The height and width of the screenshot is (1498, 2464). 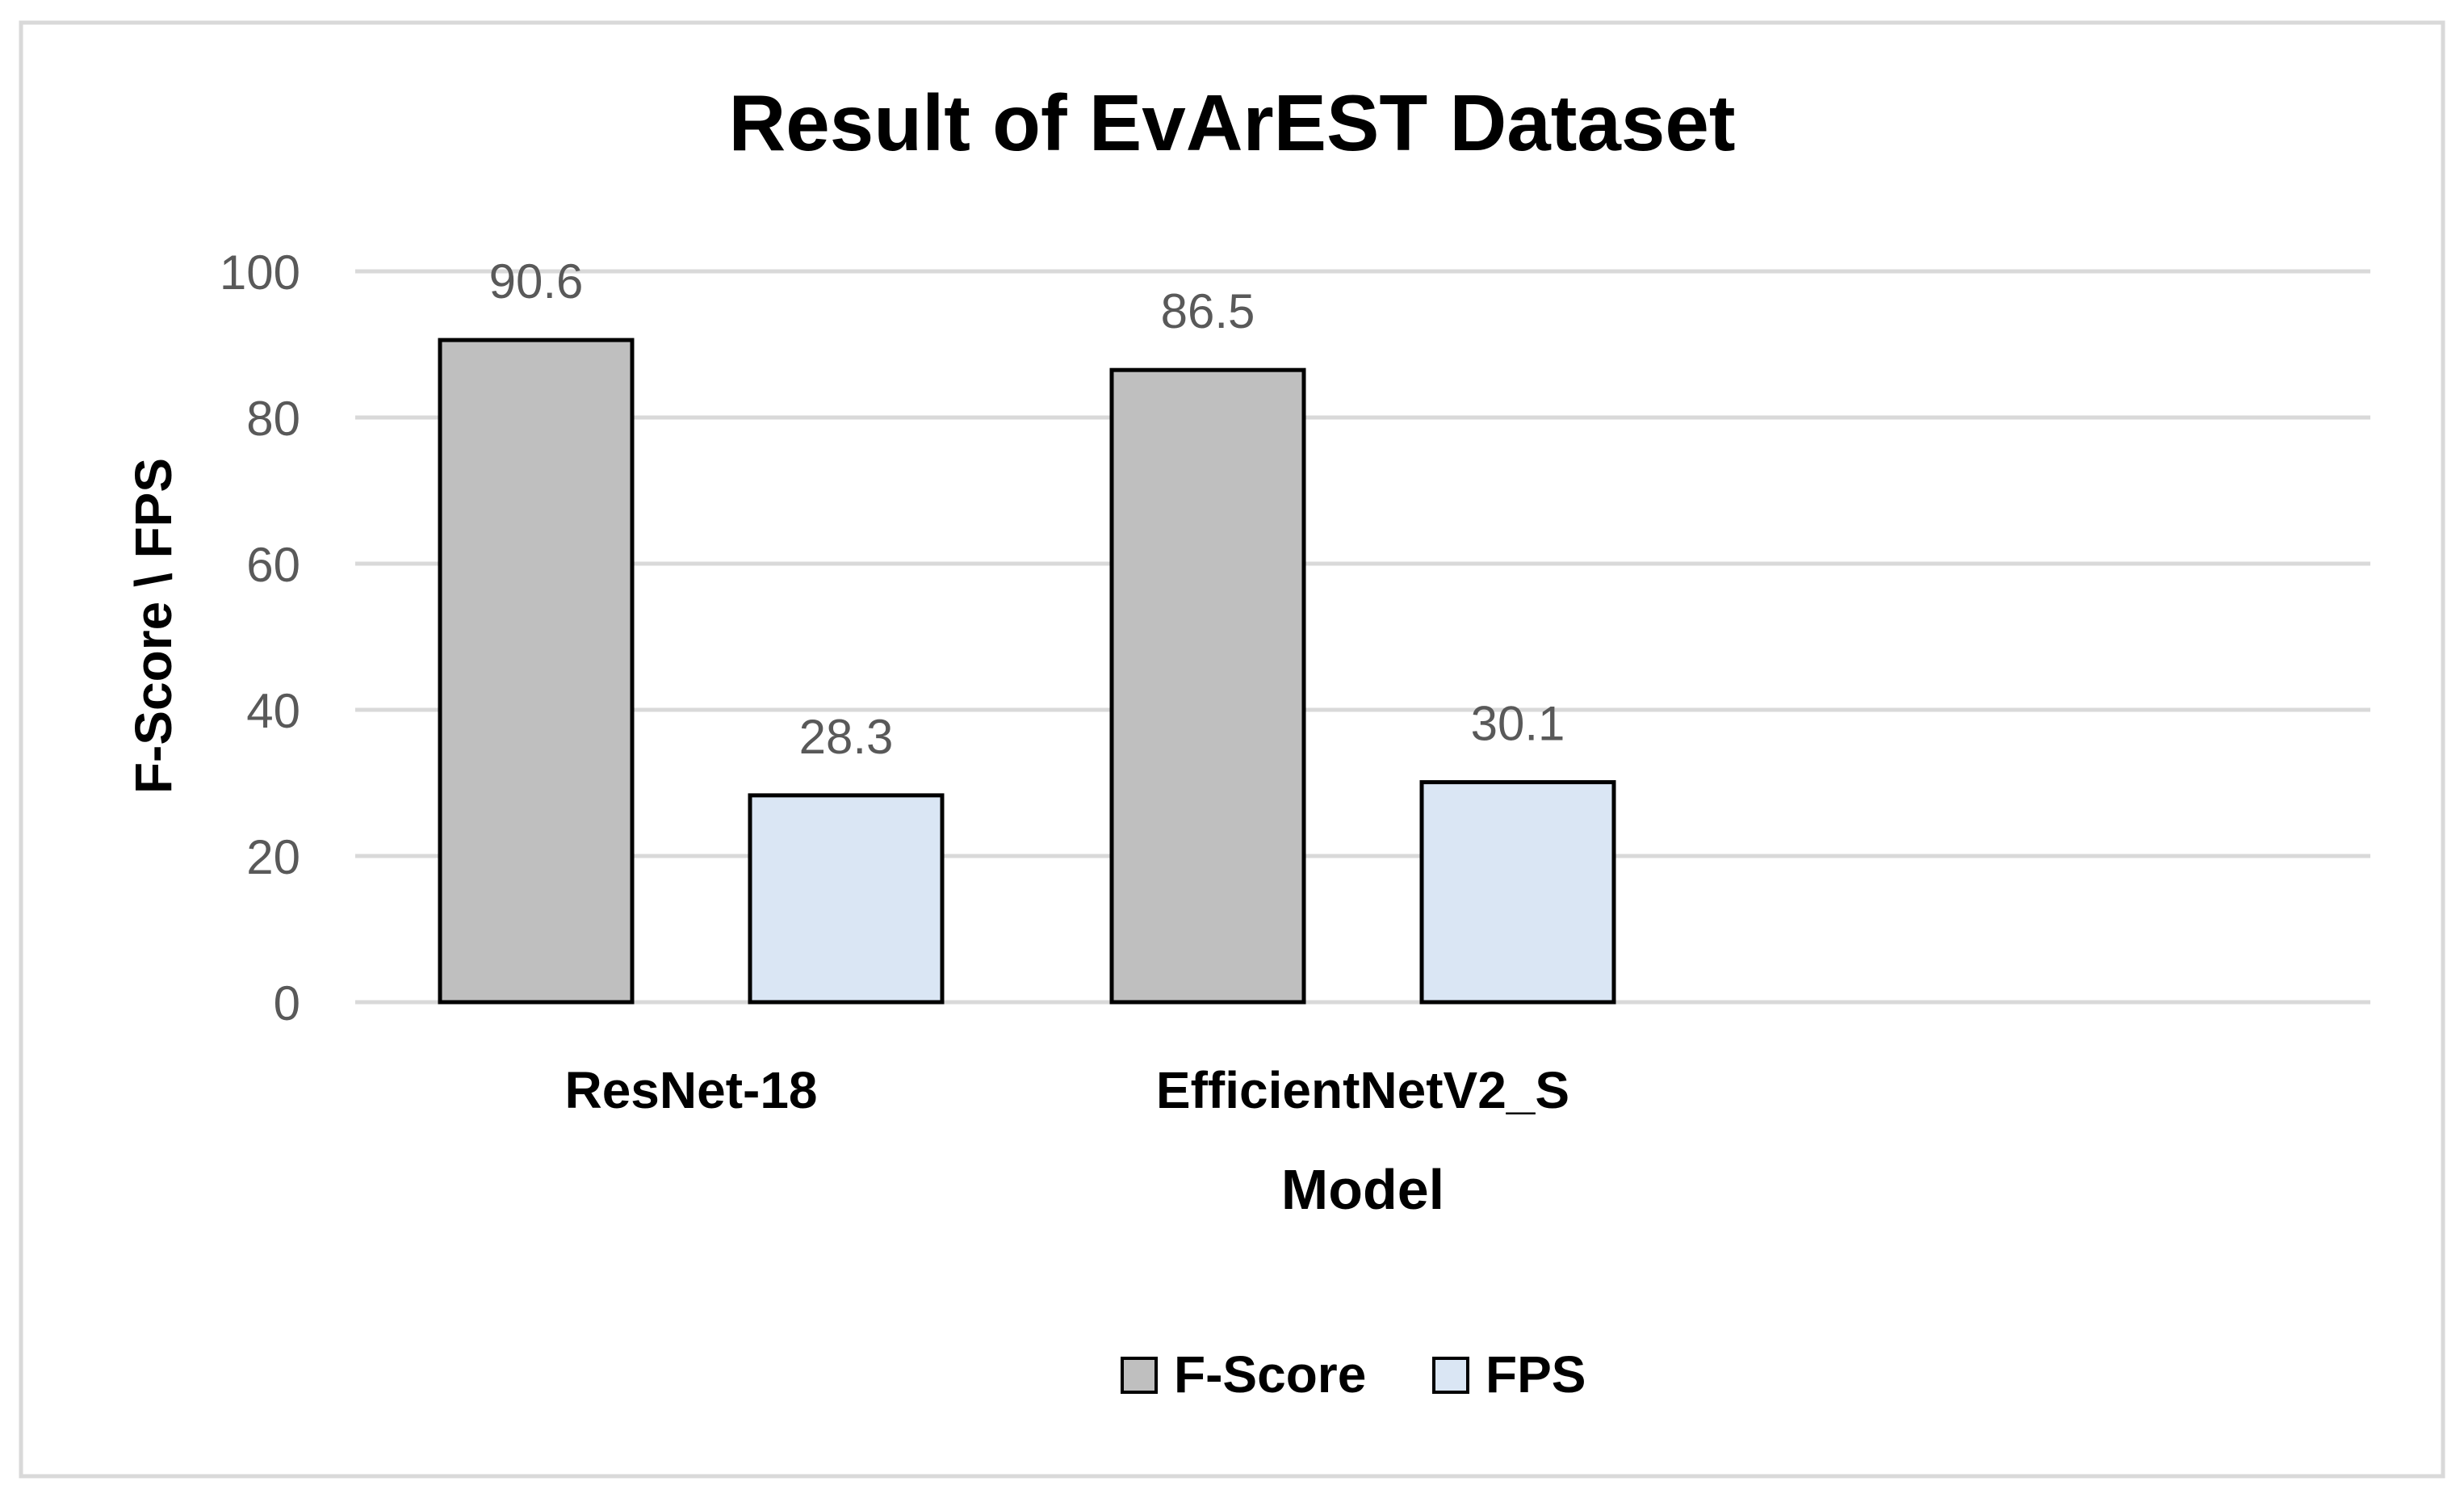 What do you see at coordinates (1208, 311) in the screenshot?
I see `data-label: 86.5` at bounding box center [1208, 311].